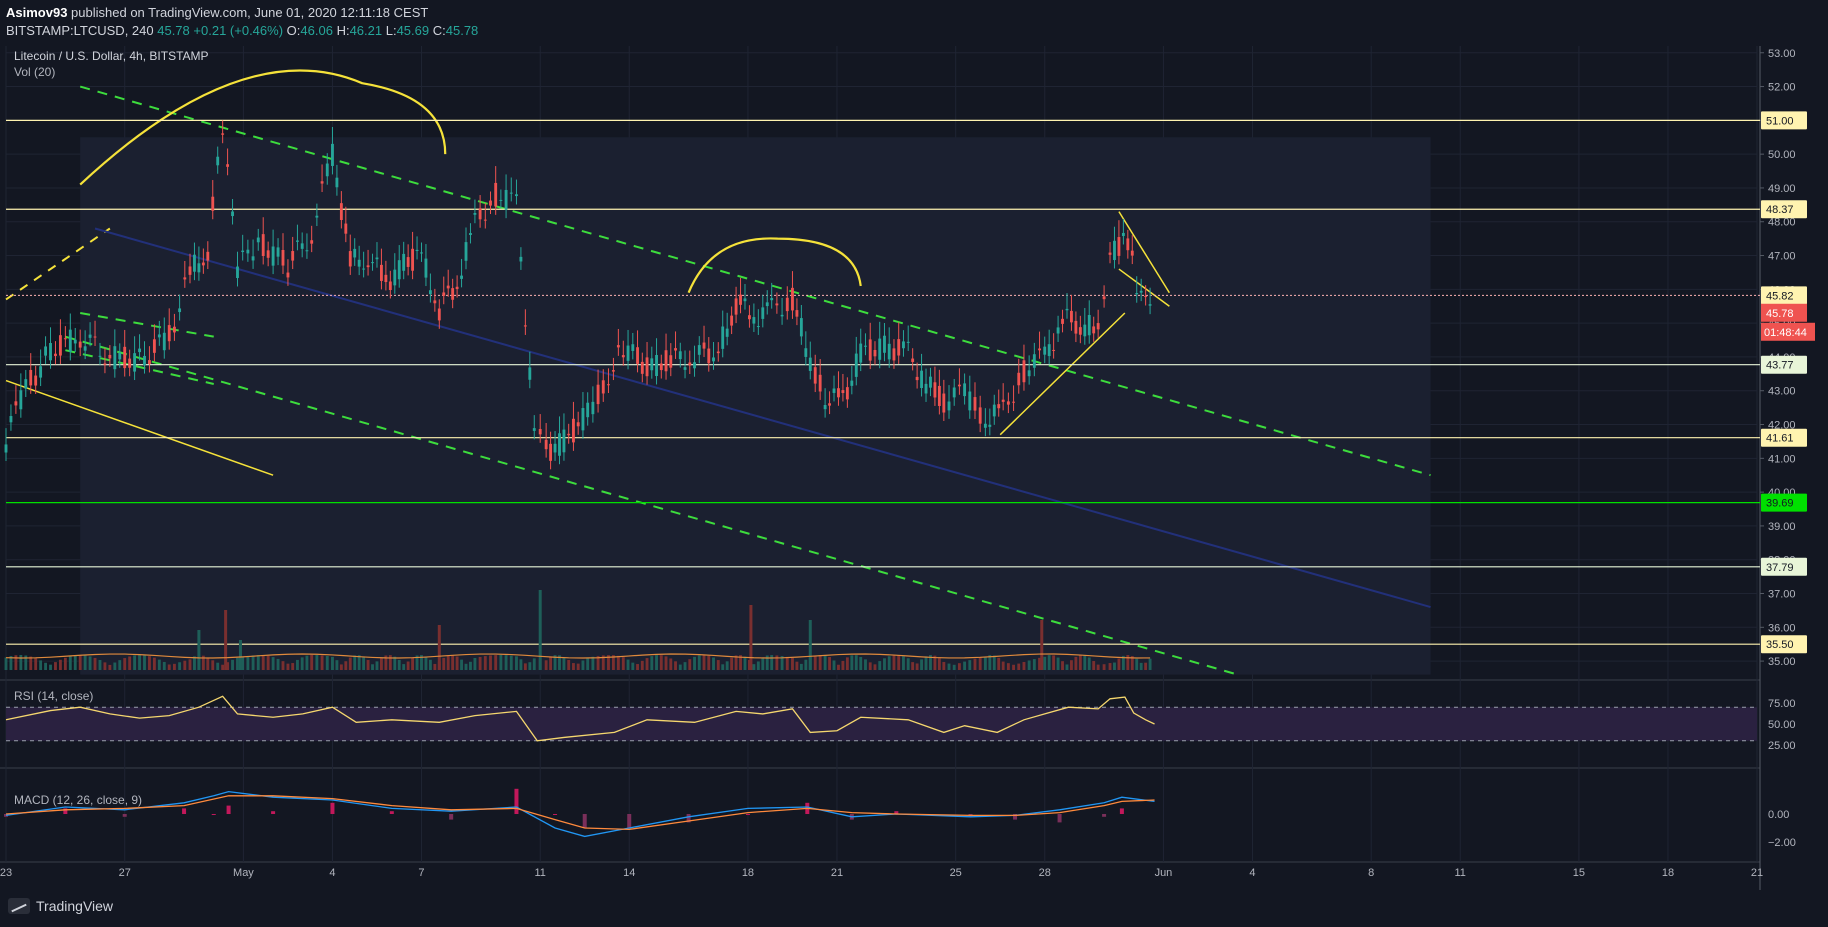  What do you see at coordinates (1780, 504) in the screenshot?
I see `level-label-4: 39.69` at bounding box center [1780, 504].